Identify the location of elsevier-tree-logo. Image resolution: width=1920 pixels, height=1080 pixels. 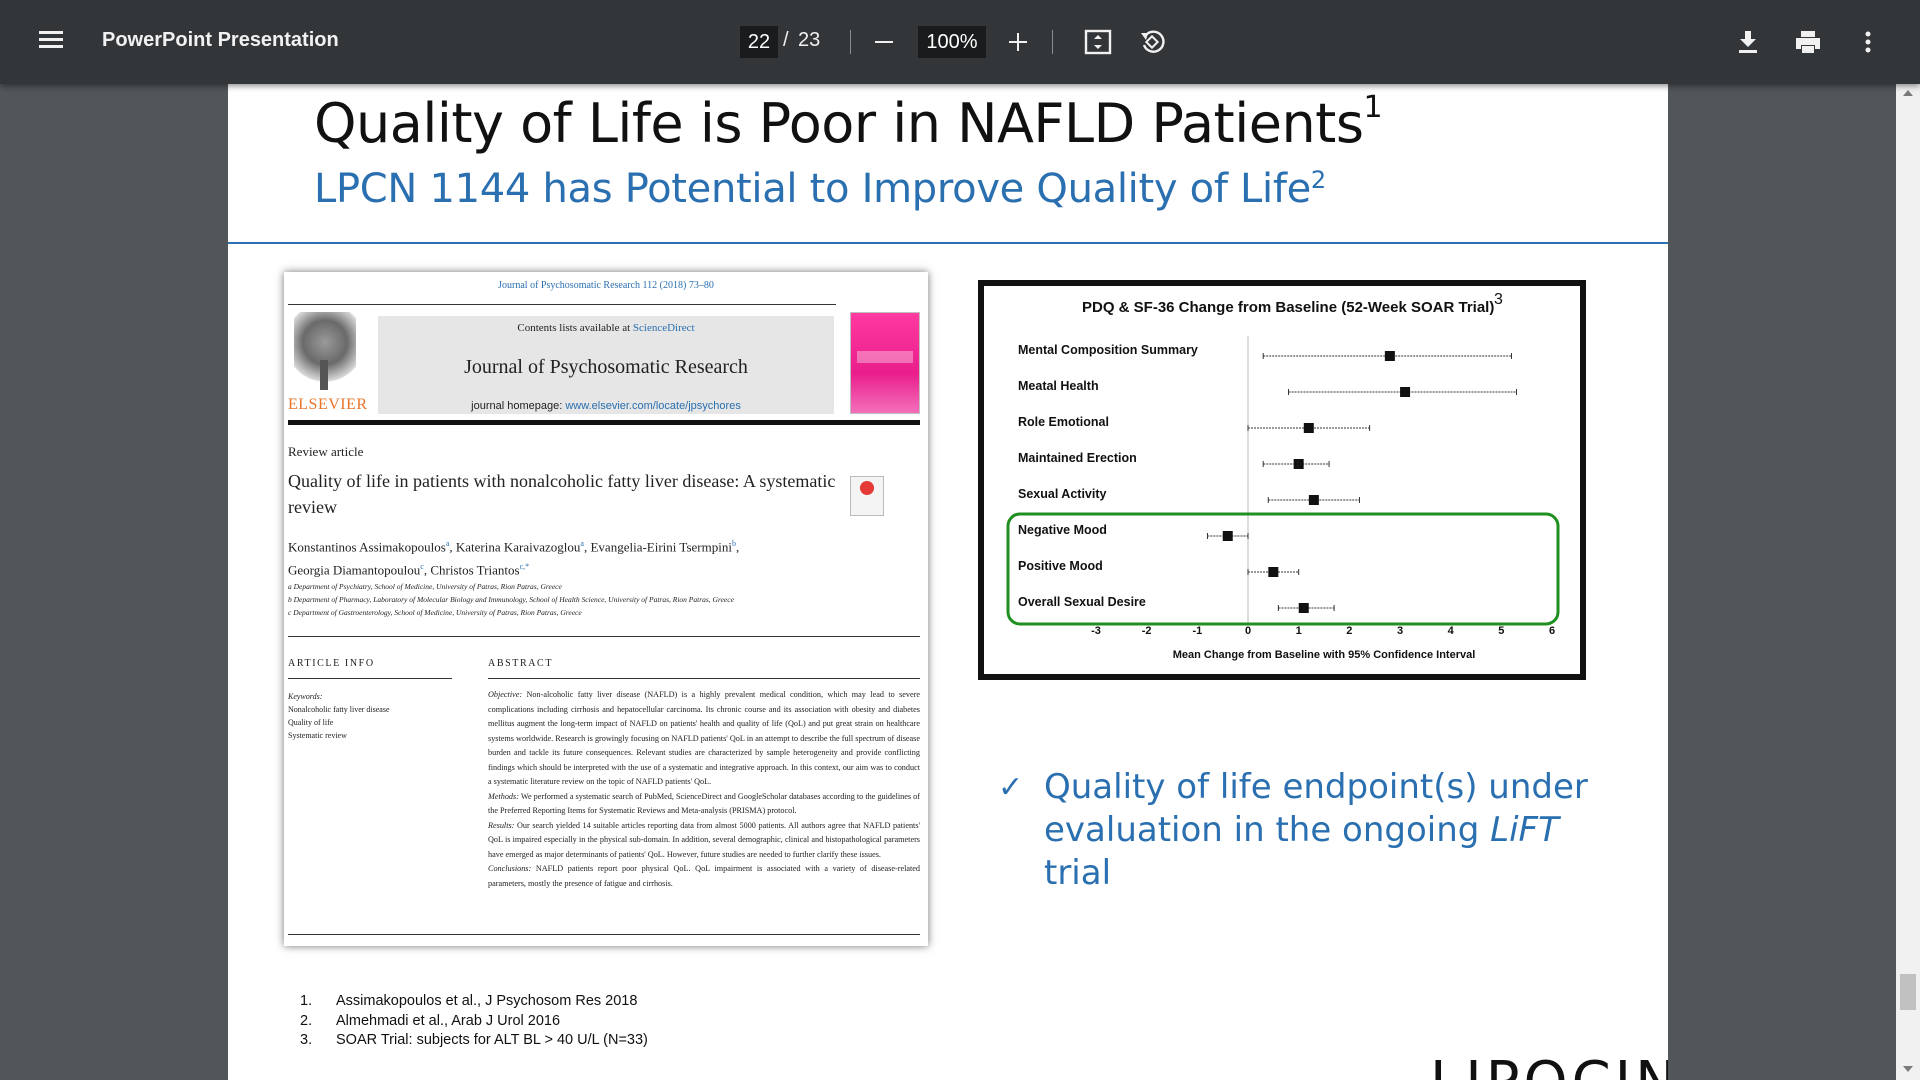
(325, 361).